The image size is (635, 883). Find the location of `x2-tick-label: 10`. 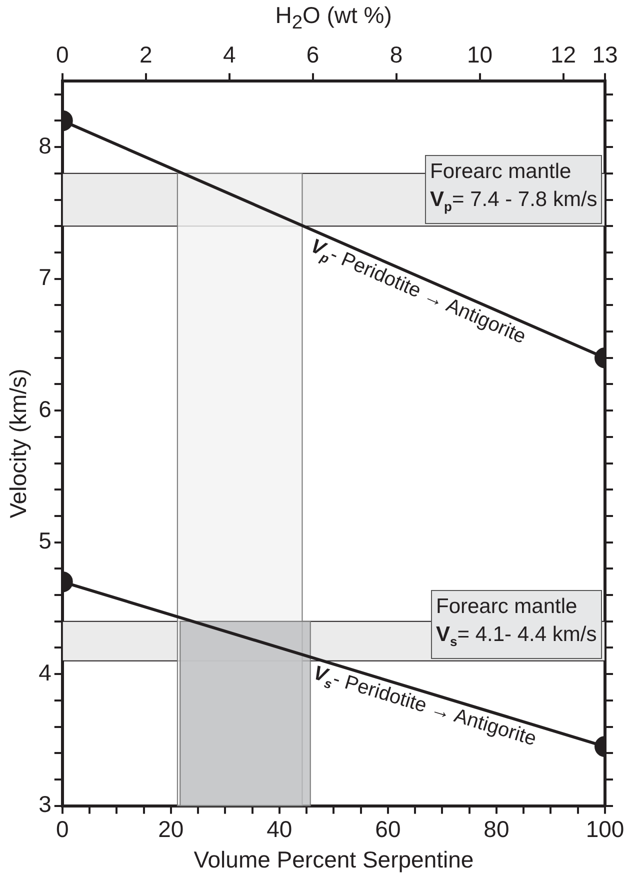

x2-tick-label: 10 is located at coordinates (479, 55).